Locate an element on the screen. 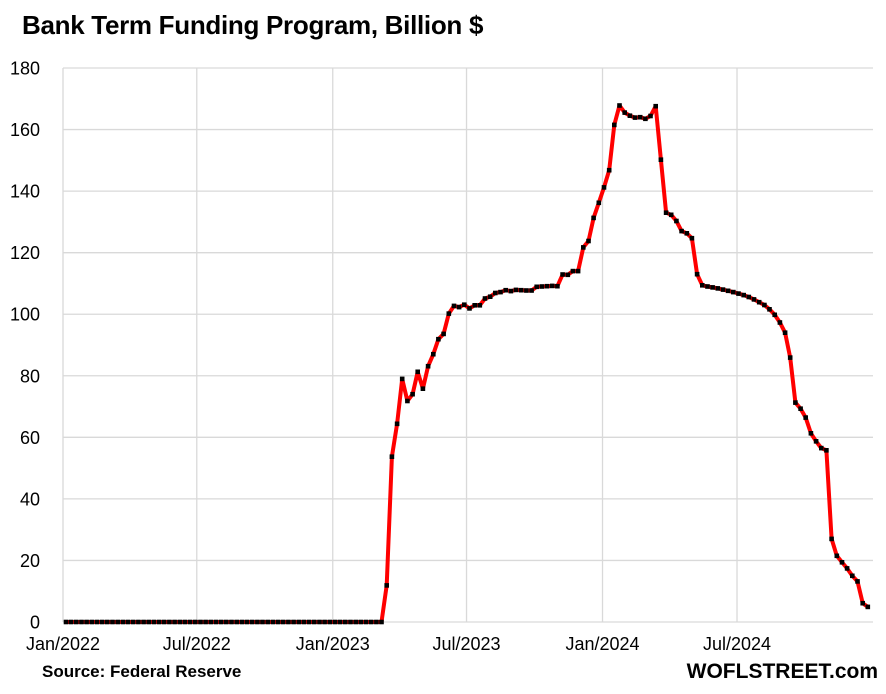 The image size is (886, 694). x-tick-label: Jan/2024 is located at coordinates (602, 644).